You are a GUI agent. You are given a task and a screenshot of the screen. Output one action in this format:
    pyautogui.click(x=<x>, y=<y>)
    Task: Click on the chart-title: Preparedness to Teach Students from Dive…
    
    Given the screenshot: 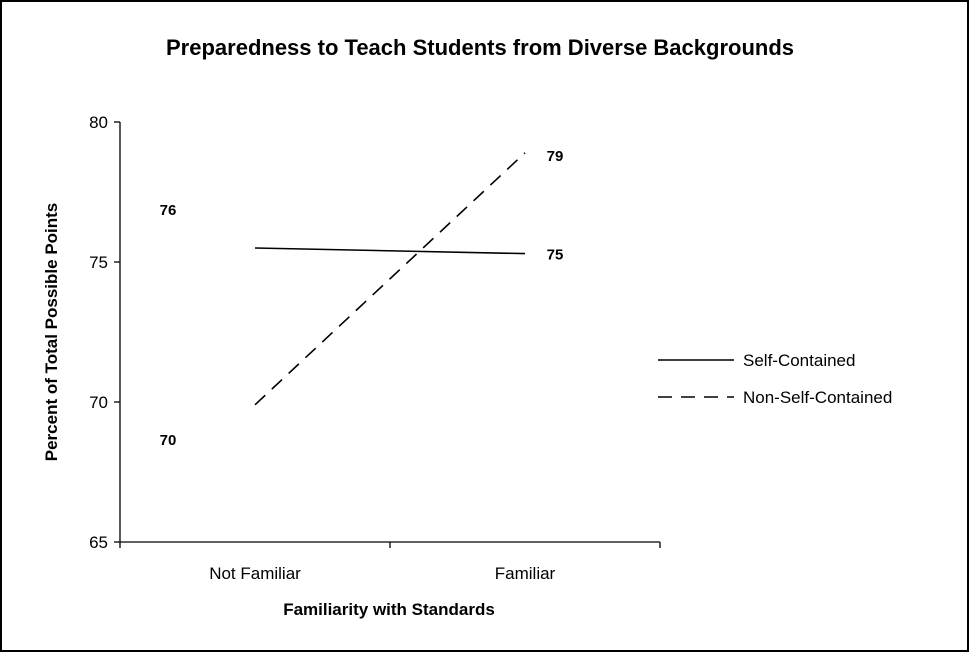 What is the action you would take?
    pyautogui.click(x=480, y=47)
    